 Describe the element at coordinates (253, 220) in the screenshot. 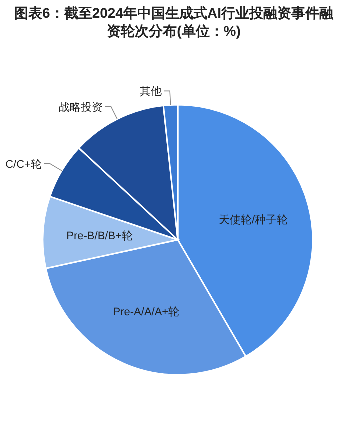

I see `slice-label: 天使轮/种子轮` at that location.